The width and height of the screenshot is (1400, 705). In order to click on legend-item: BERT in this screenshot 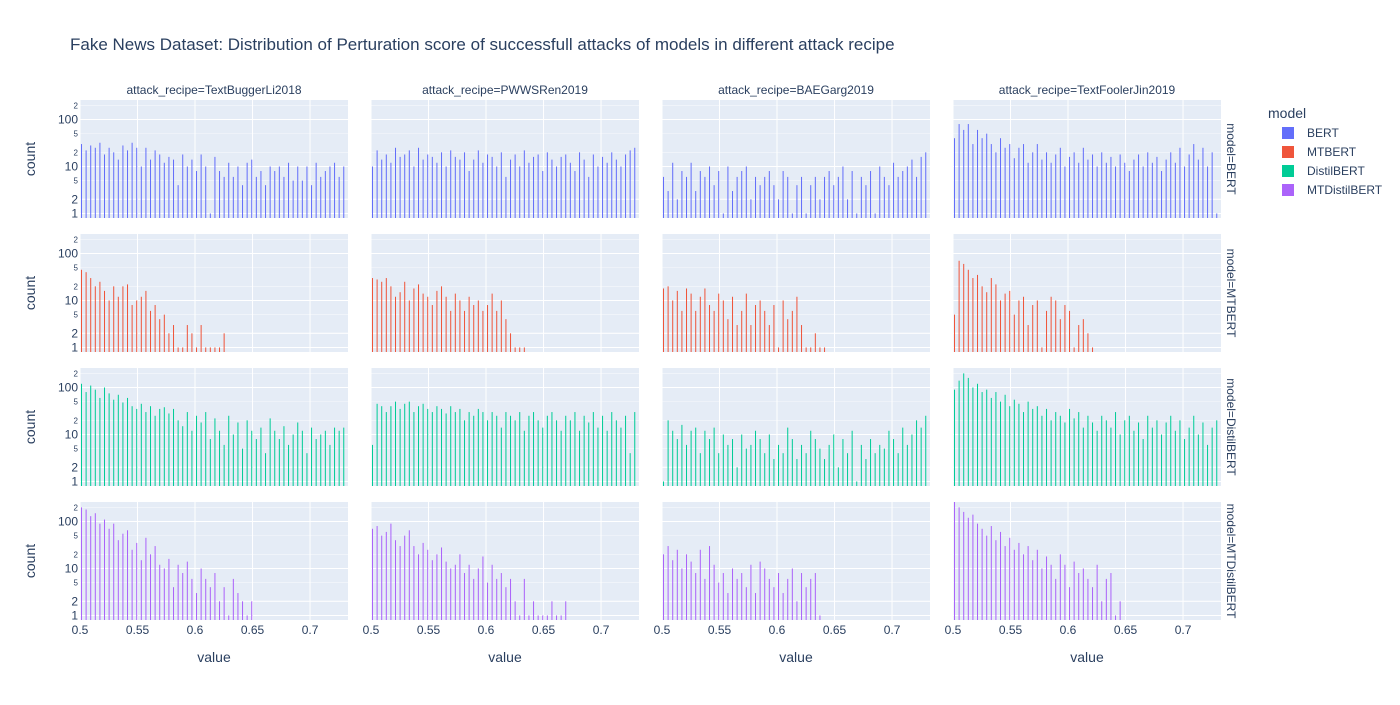, I will do `click(1310, 133)`.